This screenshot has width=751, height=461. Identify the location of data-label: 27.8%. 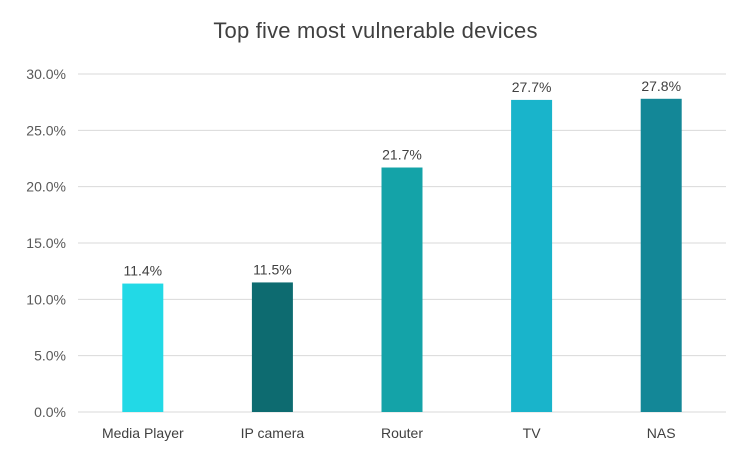
(661, 86).